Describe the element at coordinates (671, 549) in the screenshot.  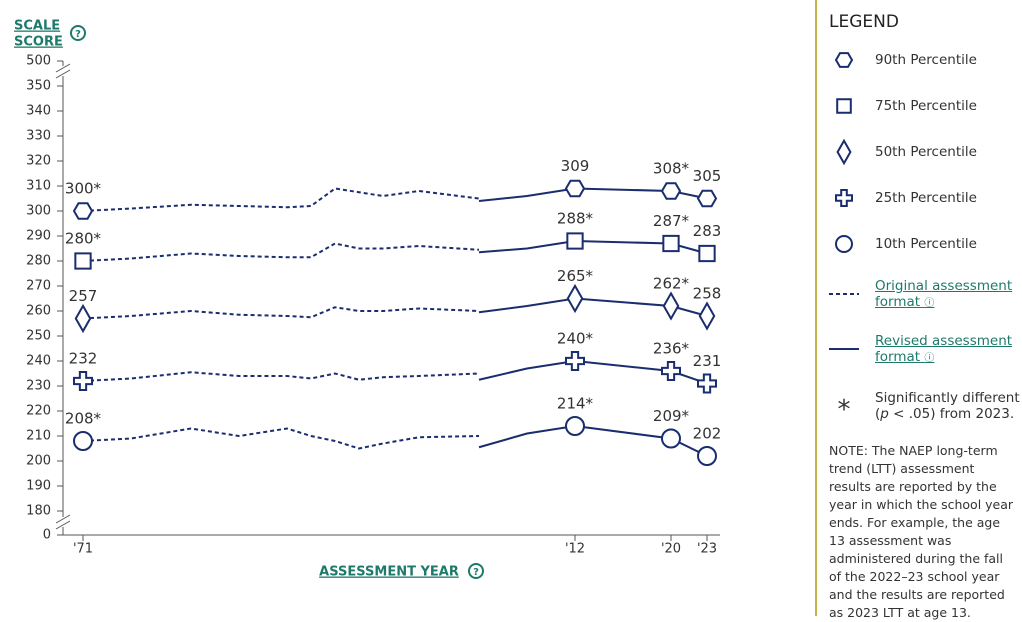
I see `x-tick-label: '20` at that location.